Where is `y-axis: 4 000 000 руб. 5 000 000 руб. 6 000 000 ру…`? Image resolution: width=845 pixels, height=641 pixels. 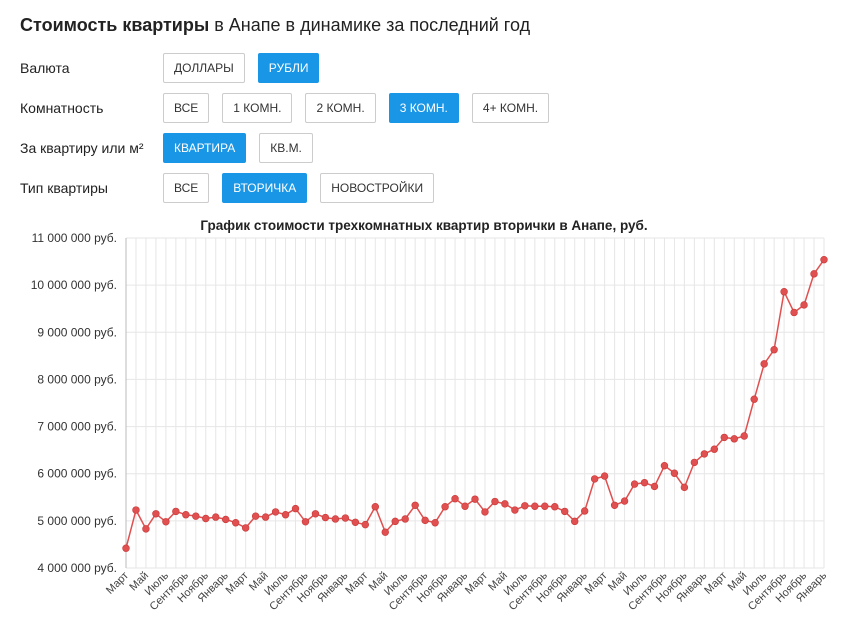 y-axis: 4 000 000 руб. 5 000 000 руб. 6 000 000 ру… is located at coordinates (74, 403).